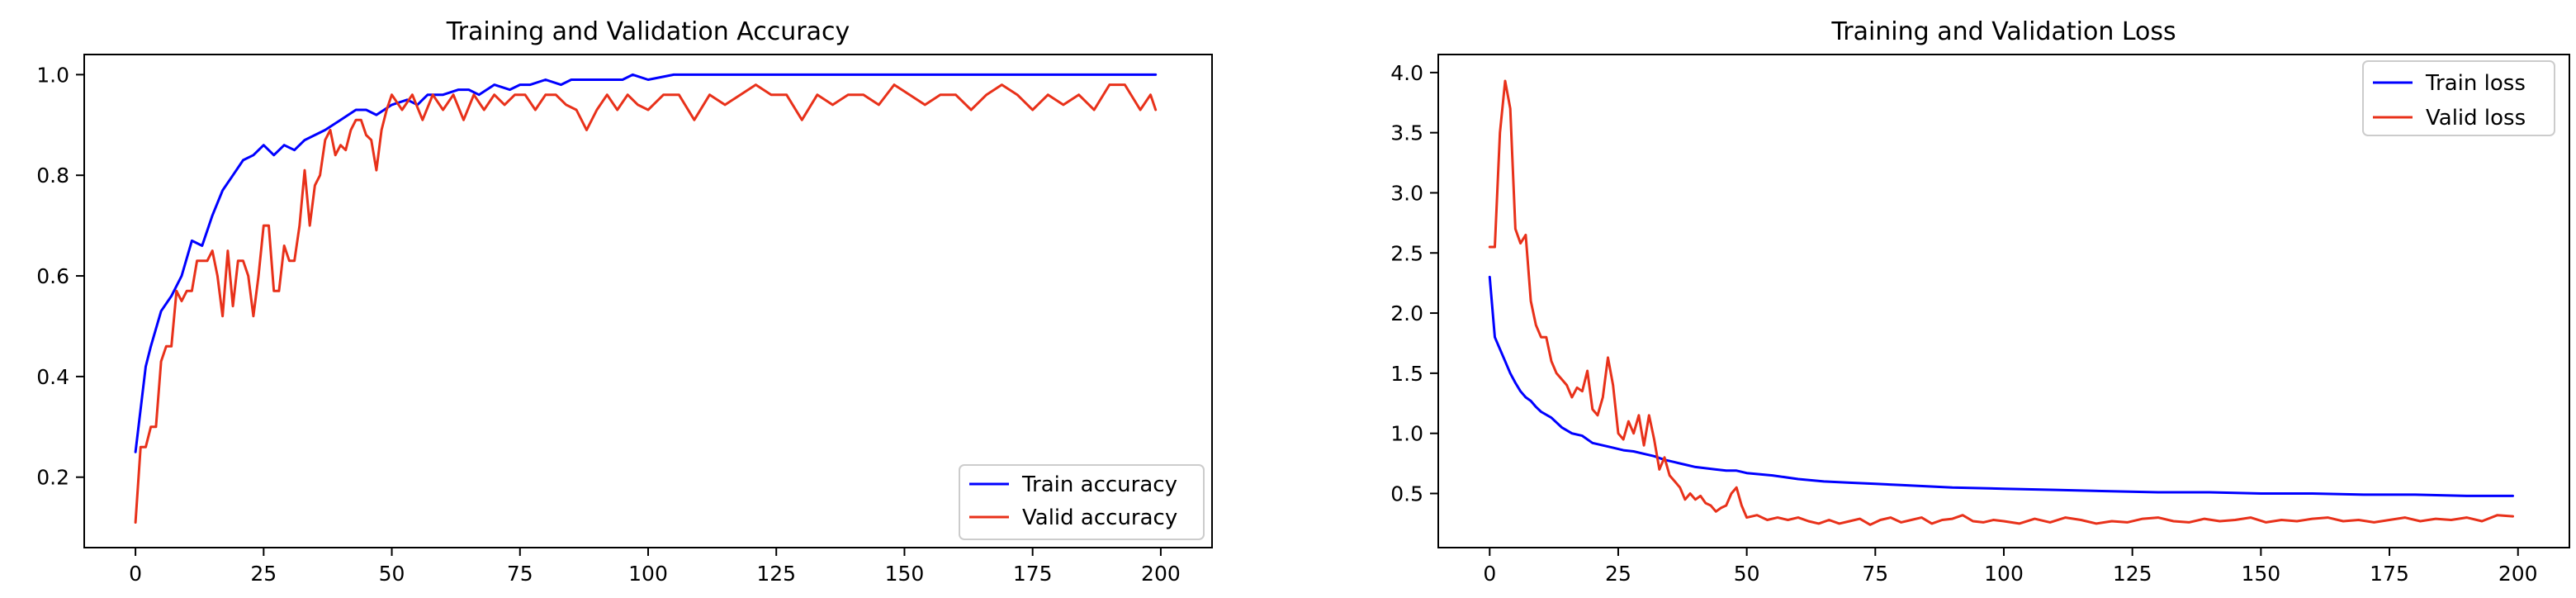  What do you see at coordinates (2003, 31) in the screenshot?
I see `loss-chart-title: Training and Validation Loss` at bounding box center [2003, 31].